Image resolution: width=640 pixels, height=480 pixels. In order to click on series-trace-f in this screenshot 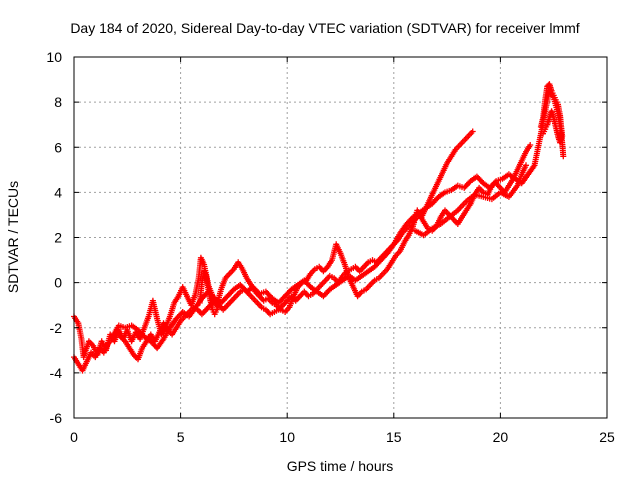, I will do `click(209, 293)`.